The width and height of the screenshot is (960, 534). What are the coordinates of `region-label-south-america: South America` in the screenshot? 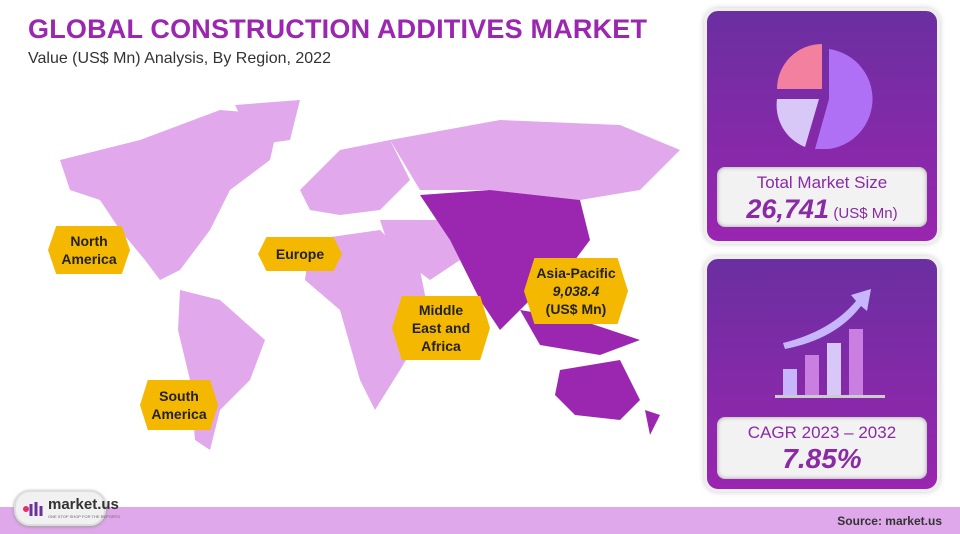 It's located at (179, 405).